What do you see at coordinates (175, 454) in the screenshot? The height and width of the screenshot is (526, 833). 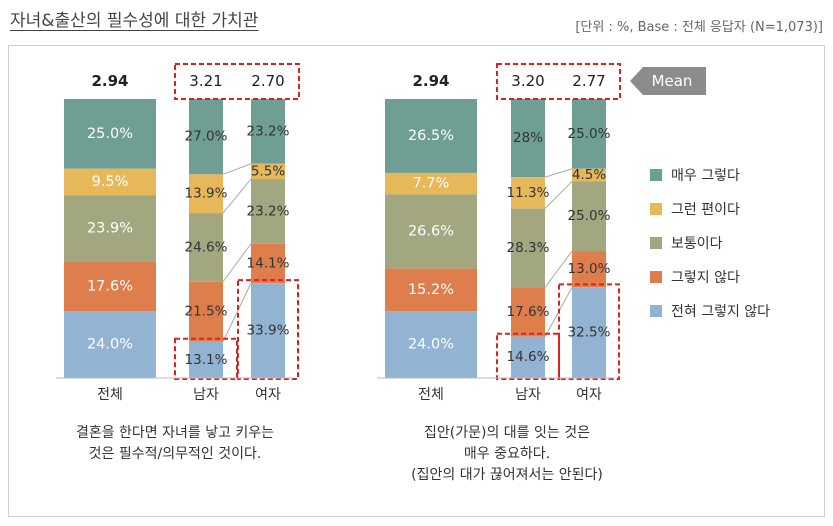 I see `chart-note: 것은 필수적/의무적인 것이다.` at bounding box center [175, 454].